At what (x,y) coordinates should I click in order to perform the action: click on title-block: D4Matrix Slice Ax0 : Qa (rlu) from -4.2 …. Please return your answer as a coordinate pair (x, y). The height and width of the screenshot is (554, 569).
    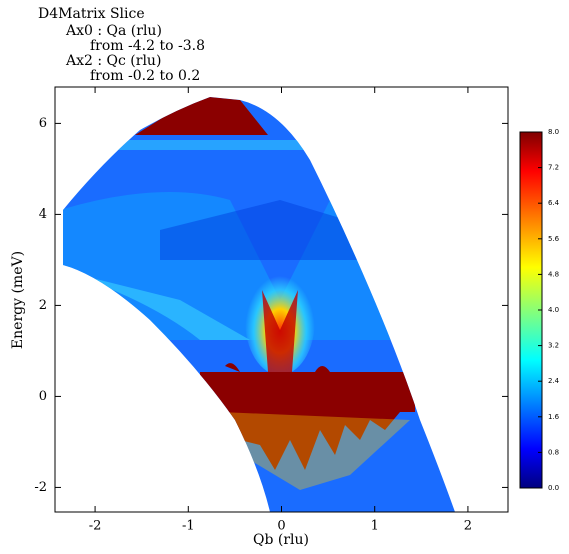
    Looking at the image, I should click on (121, 45).